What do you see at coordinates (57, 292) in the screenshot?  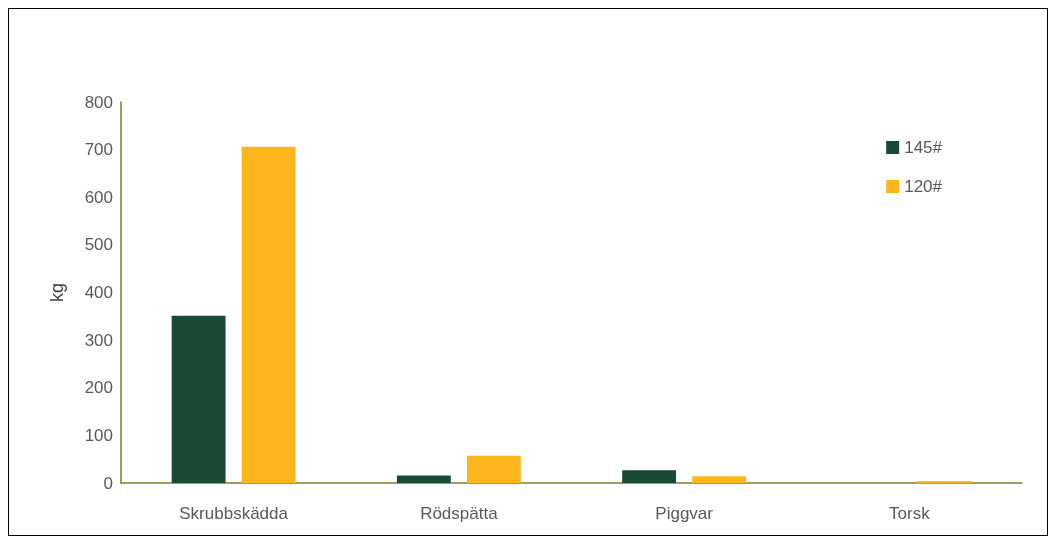 I see `y-axis-title: kg` at bounding box center [57, 292].